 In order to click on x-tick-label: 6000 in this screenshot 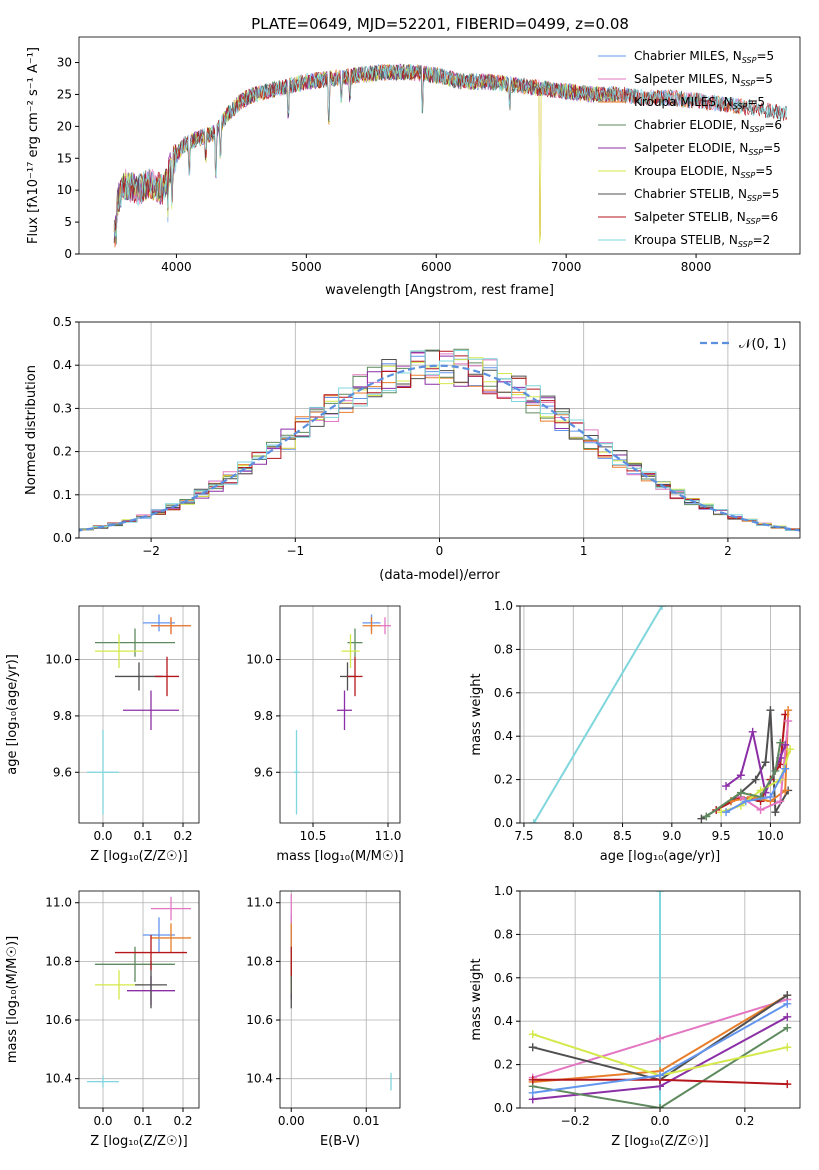, I will do `click(436, 267)`.